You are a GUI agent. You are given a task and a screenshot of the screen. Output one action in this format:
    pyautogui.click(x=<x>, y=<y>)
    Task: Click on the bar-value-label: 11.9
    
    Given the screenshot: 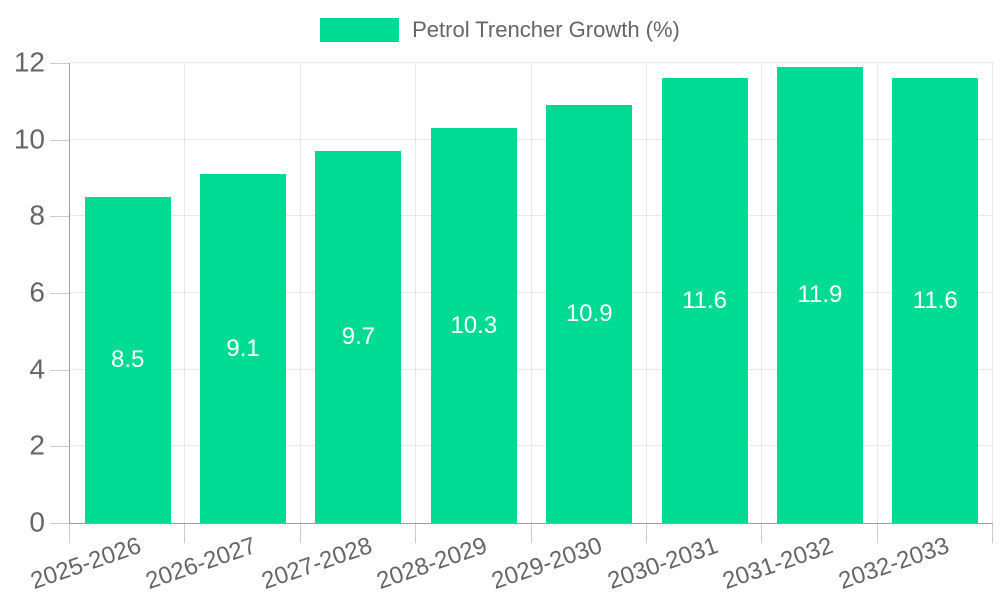 What is the action you would take?
    pyautogui.click(x=820, y=294)
    